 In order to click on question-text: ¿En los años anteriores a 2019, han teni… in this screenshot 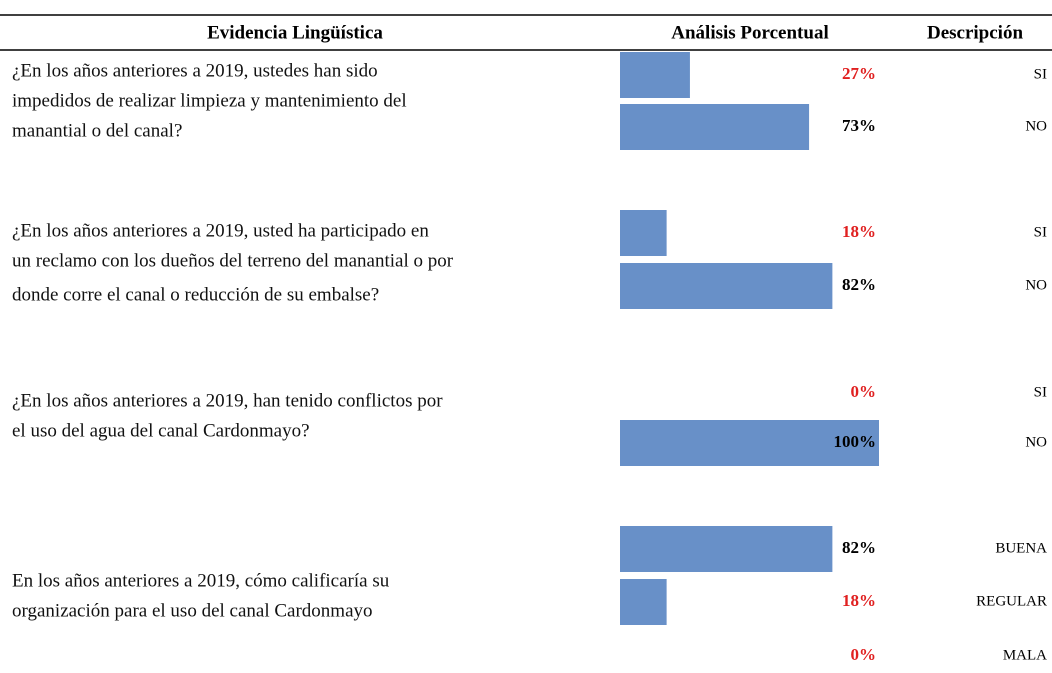, I will do `click(227, 400)`.